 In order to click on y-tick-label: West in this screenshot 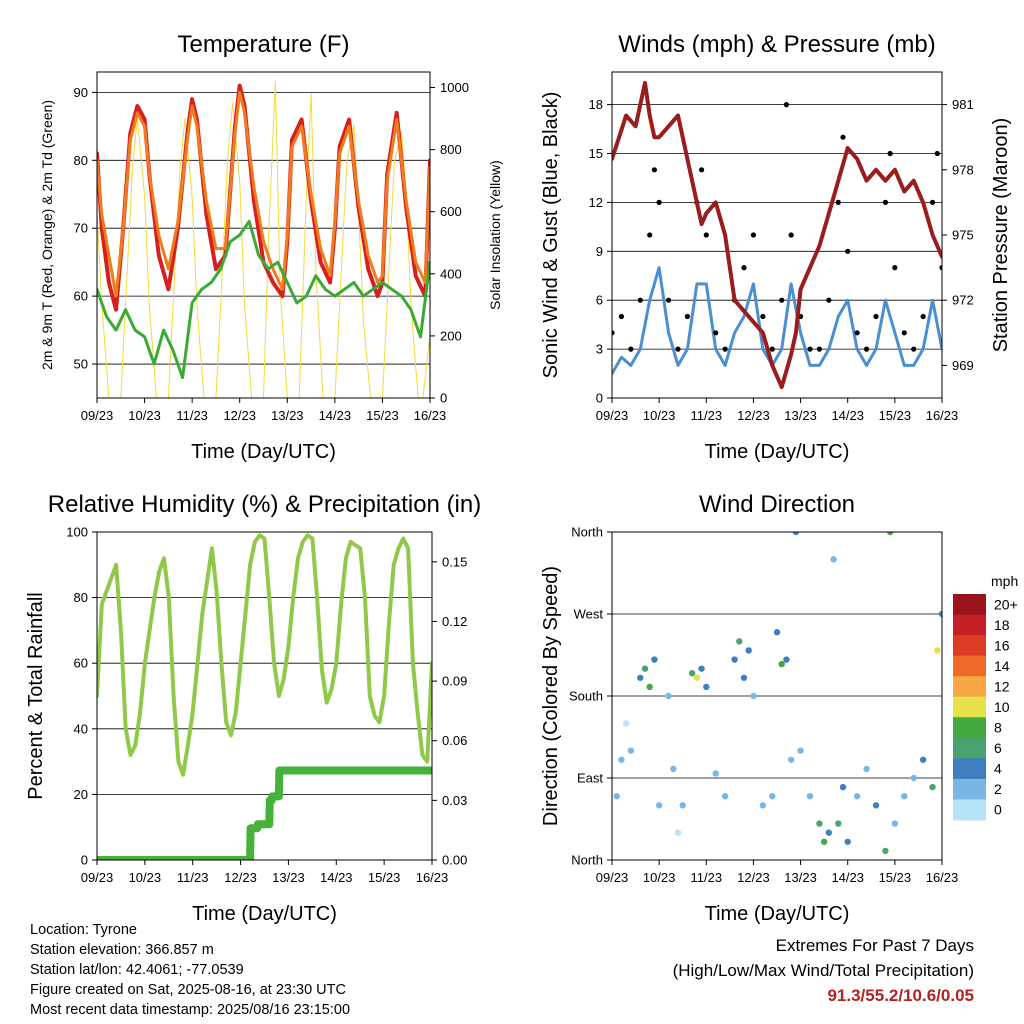, I will do `click(589, 614)`.